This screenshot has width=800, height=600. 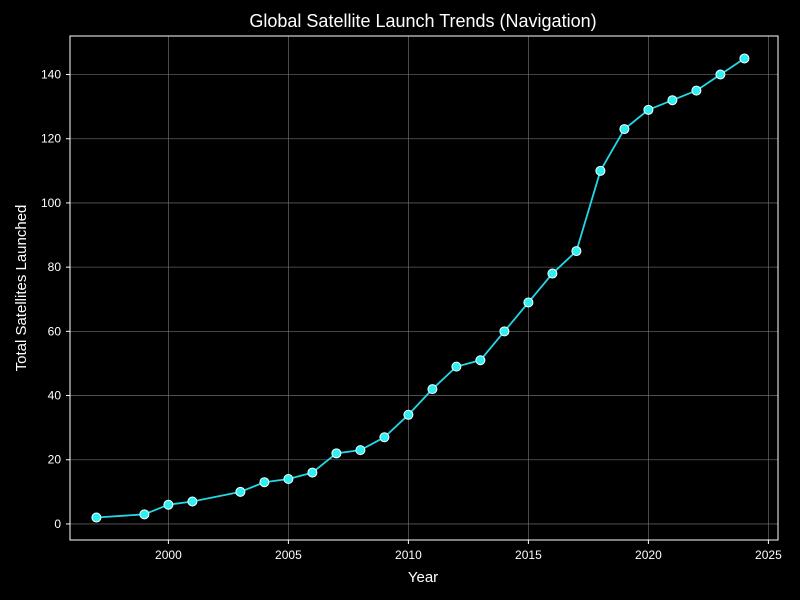 What do you see at coordinates (21, 288) in the screenshot?
I see `y-axis-label: Total Satellites Launched` at bounding box center [21, 288].